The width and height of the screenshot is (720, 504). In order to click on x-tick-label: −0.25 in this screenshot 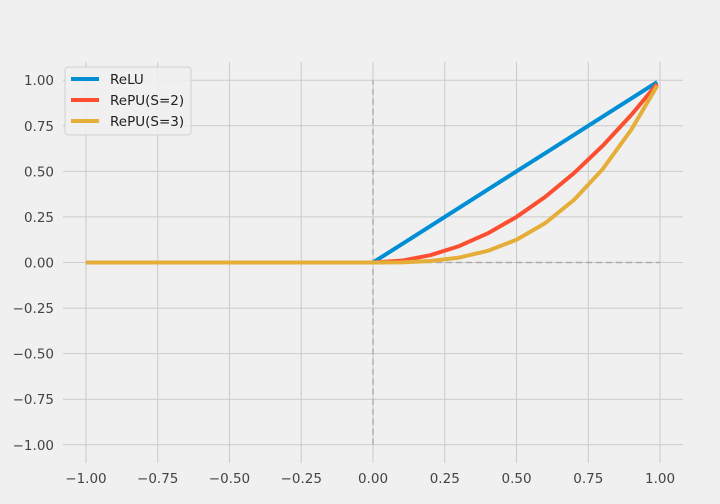, I will do `click(301, 479)`.